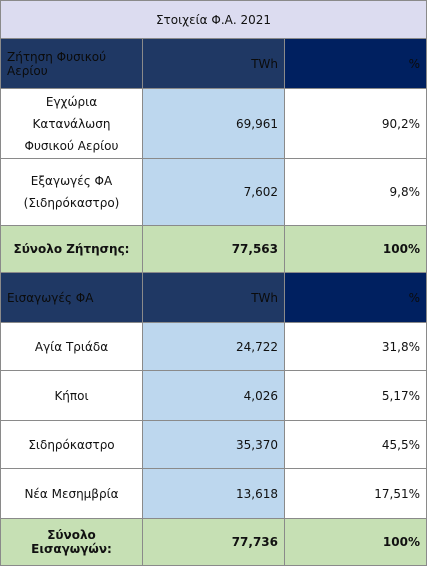 The width and height of the screenshot is (427, 566). I want to click on data-row-cell: Κήποι, so click(71, 395).